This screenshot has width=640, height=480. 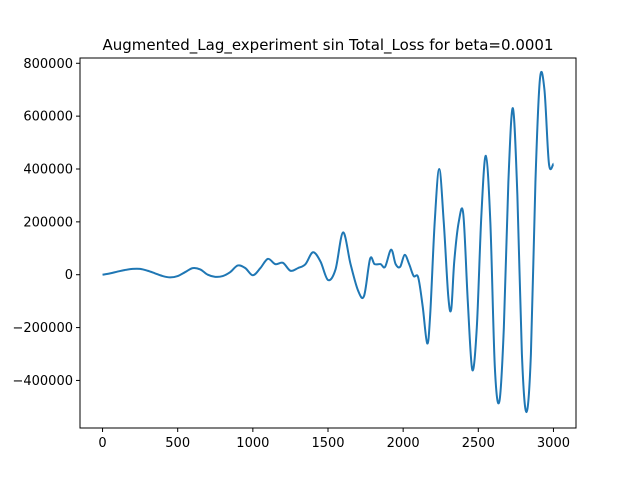 What do you see at coordinates (48, 64) in the screenshot?
I see `y-tick-label: 800000` at bounding box center [48, 64].